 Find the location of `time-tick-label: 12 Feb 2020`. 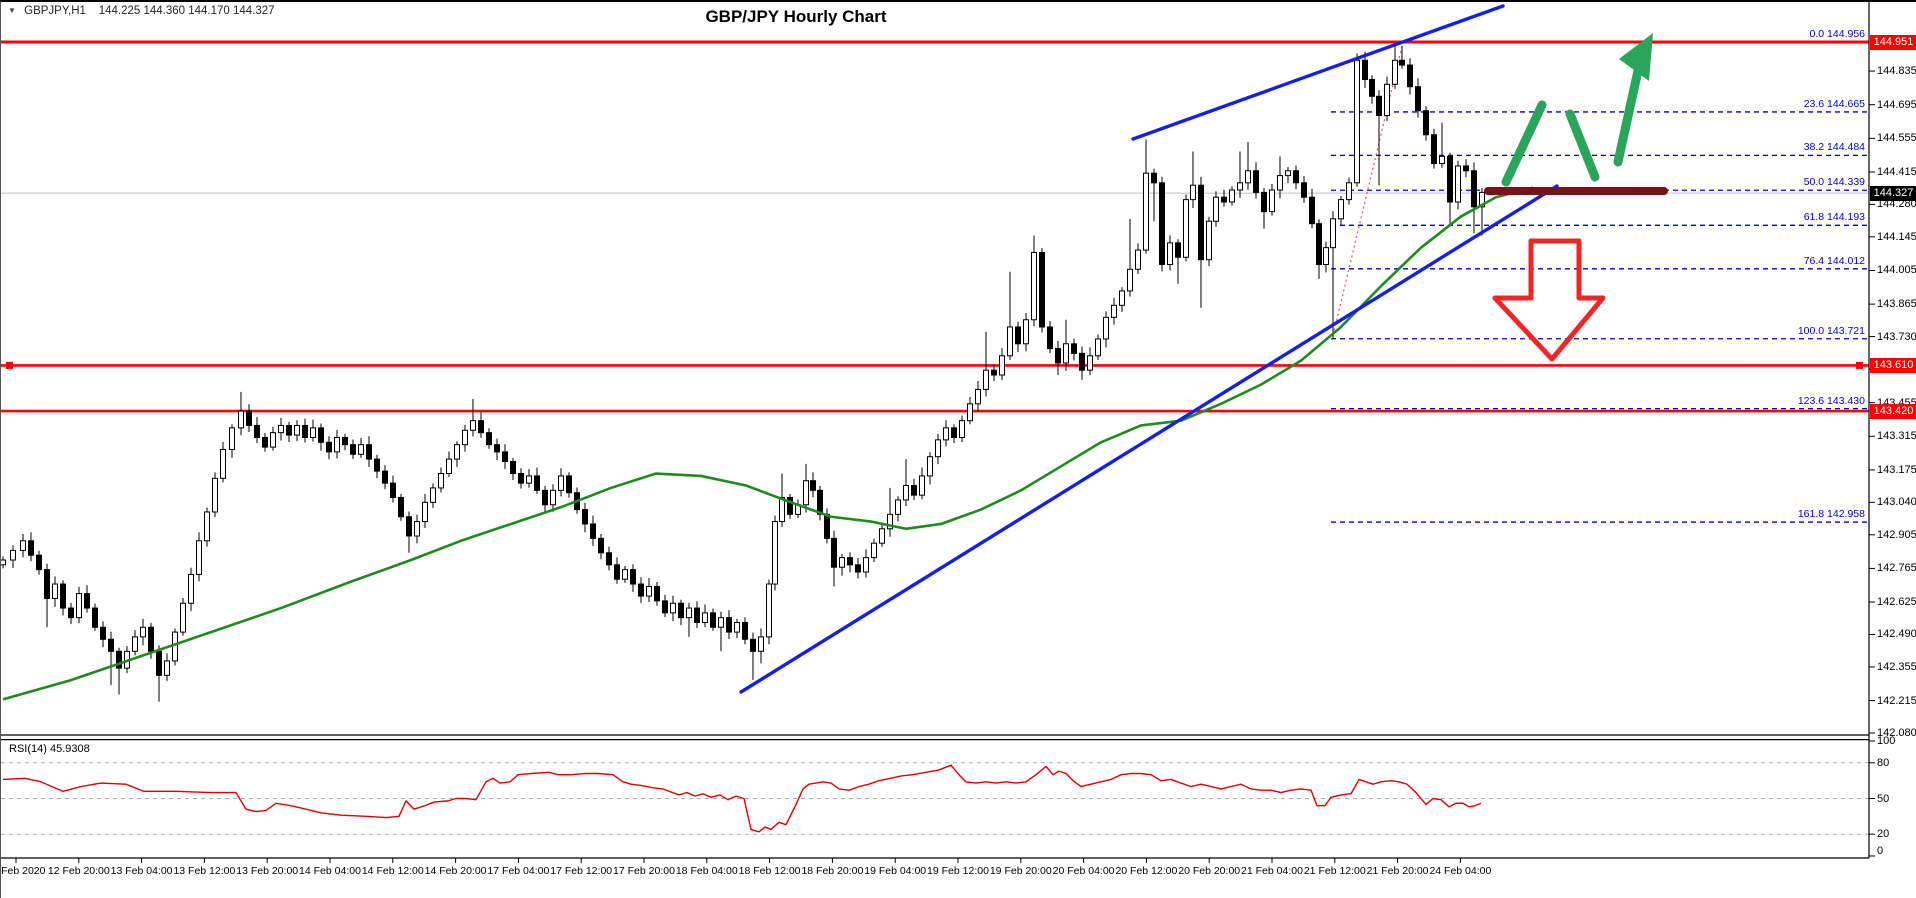

time-tick-label: 12 Feb 2020 is located at coordinates (23, 871).